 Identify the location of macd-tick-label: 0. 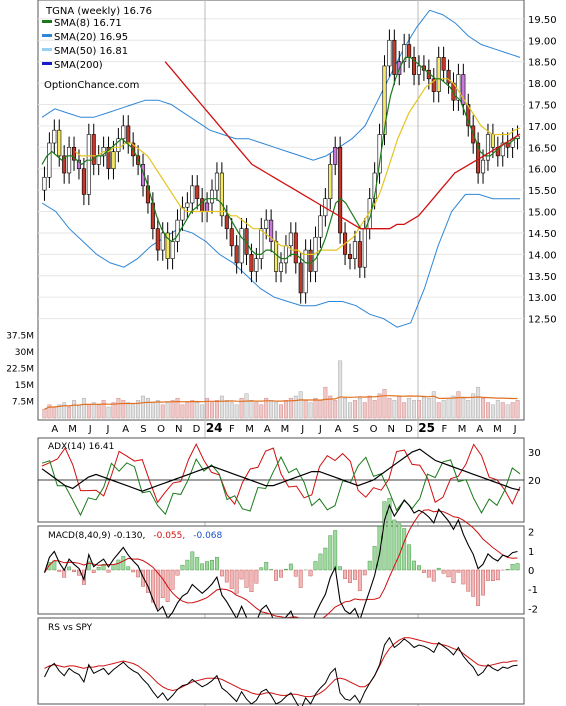
(531, 571).